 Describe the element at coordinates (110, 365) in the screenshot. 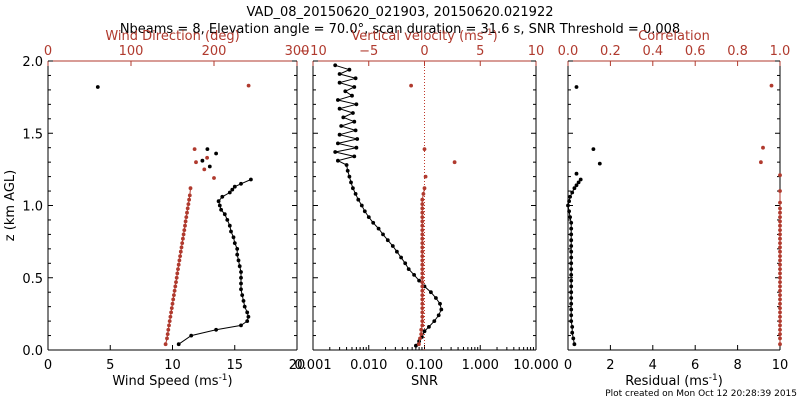

I see `wind-bottom-tick-label: 5` at that location.